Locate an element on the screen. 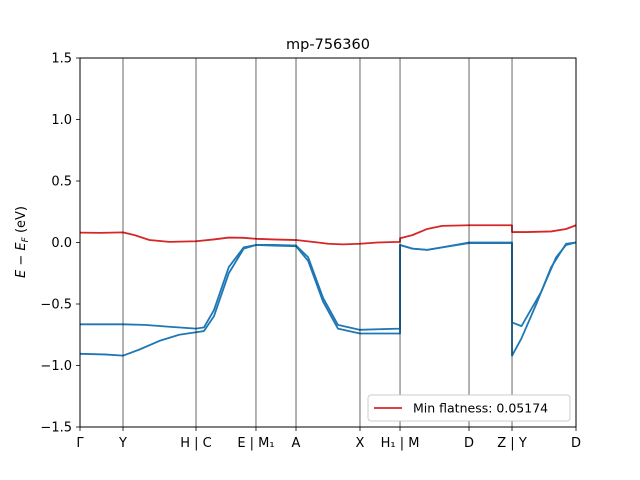  x-tick-label: Z | Y is located at coordinates (512, 443).